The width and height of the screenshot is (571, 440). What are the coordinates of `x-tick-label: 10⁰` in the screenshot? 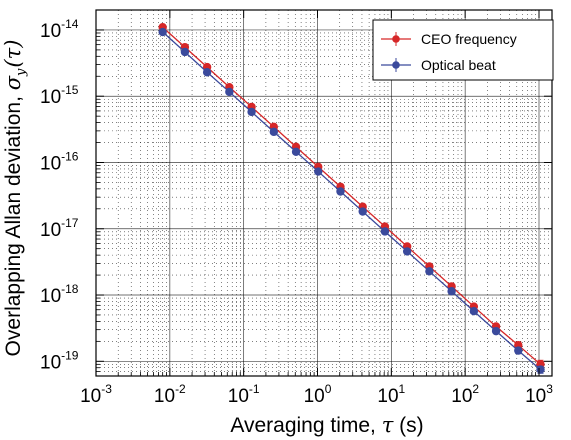 It's located at (318, 394).